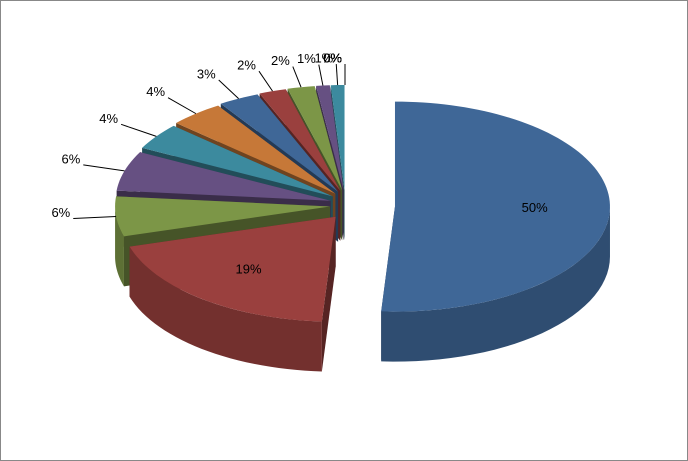 This screenshot has height=461, width=688. Describe the element at coordinates (248, 269) in the screenshot. I see `data-label: 19%` at that location.